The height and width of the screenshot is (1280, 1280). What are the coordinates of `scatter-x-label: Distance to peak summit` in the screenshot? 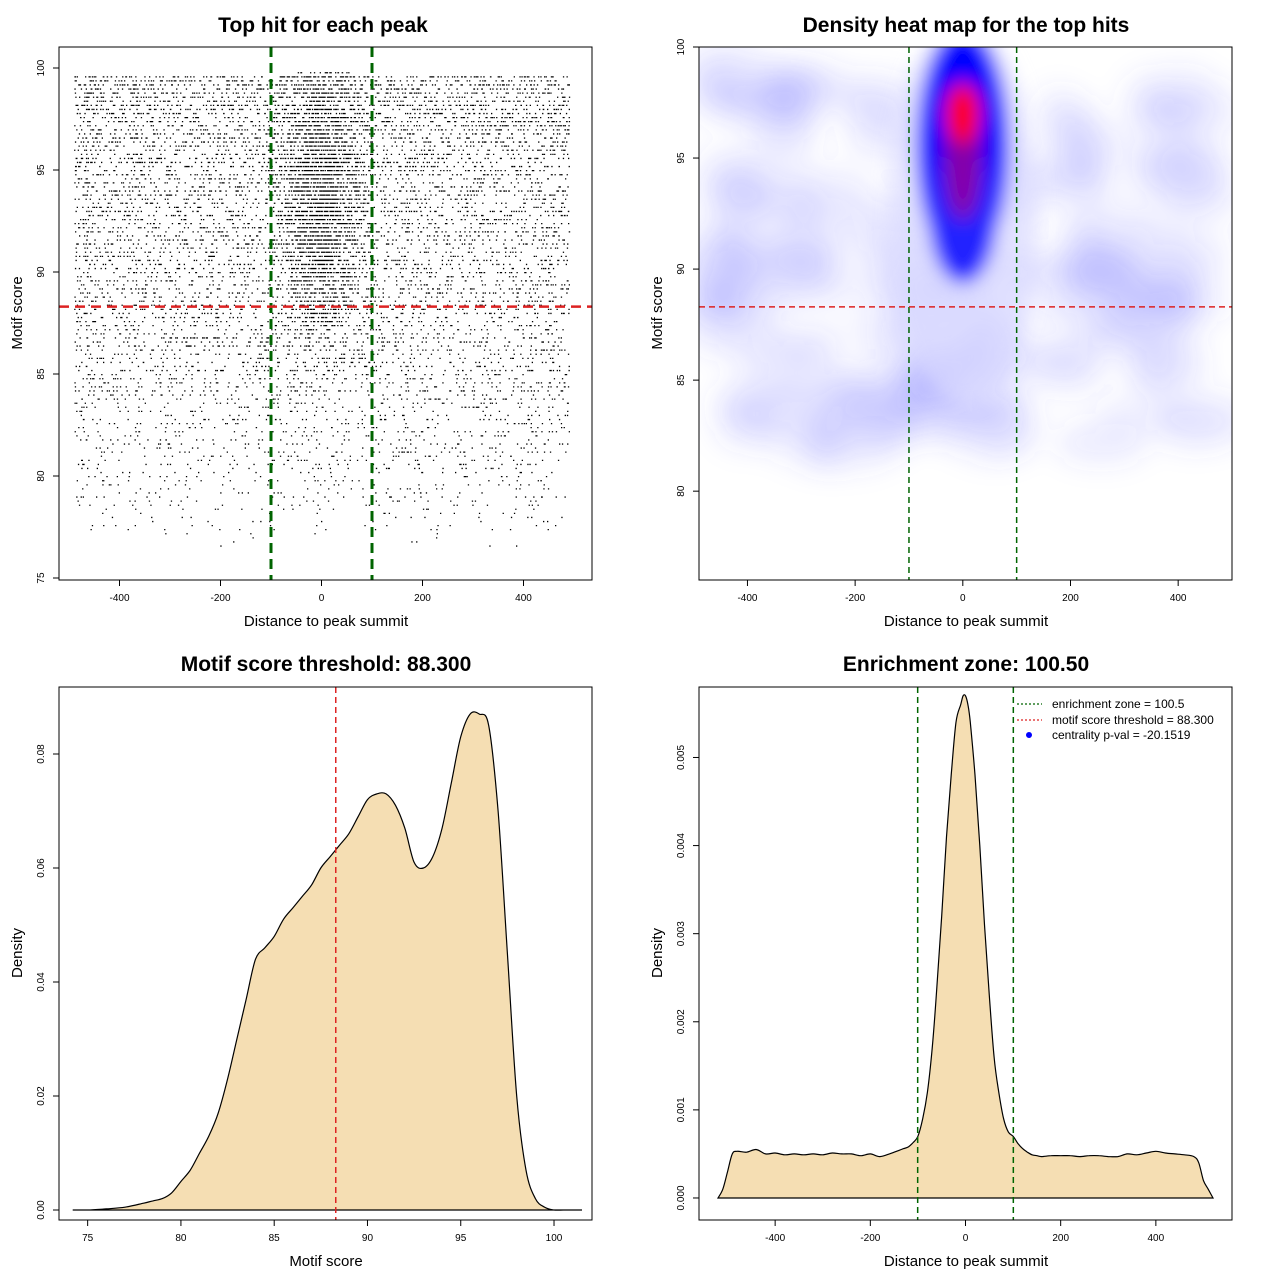 It's located at (326, 621).